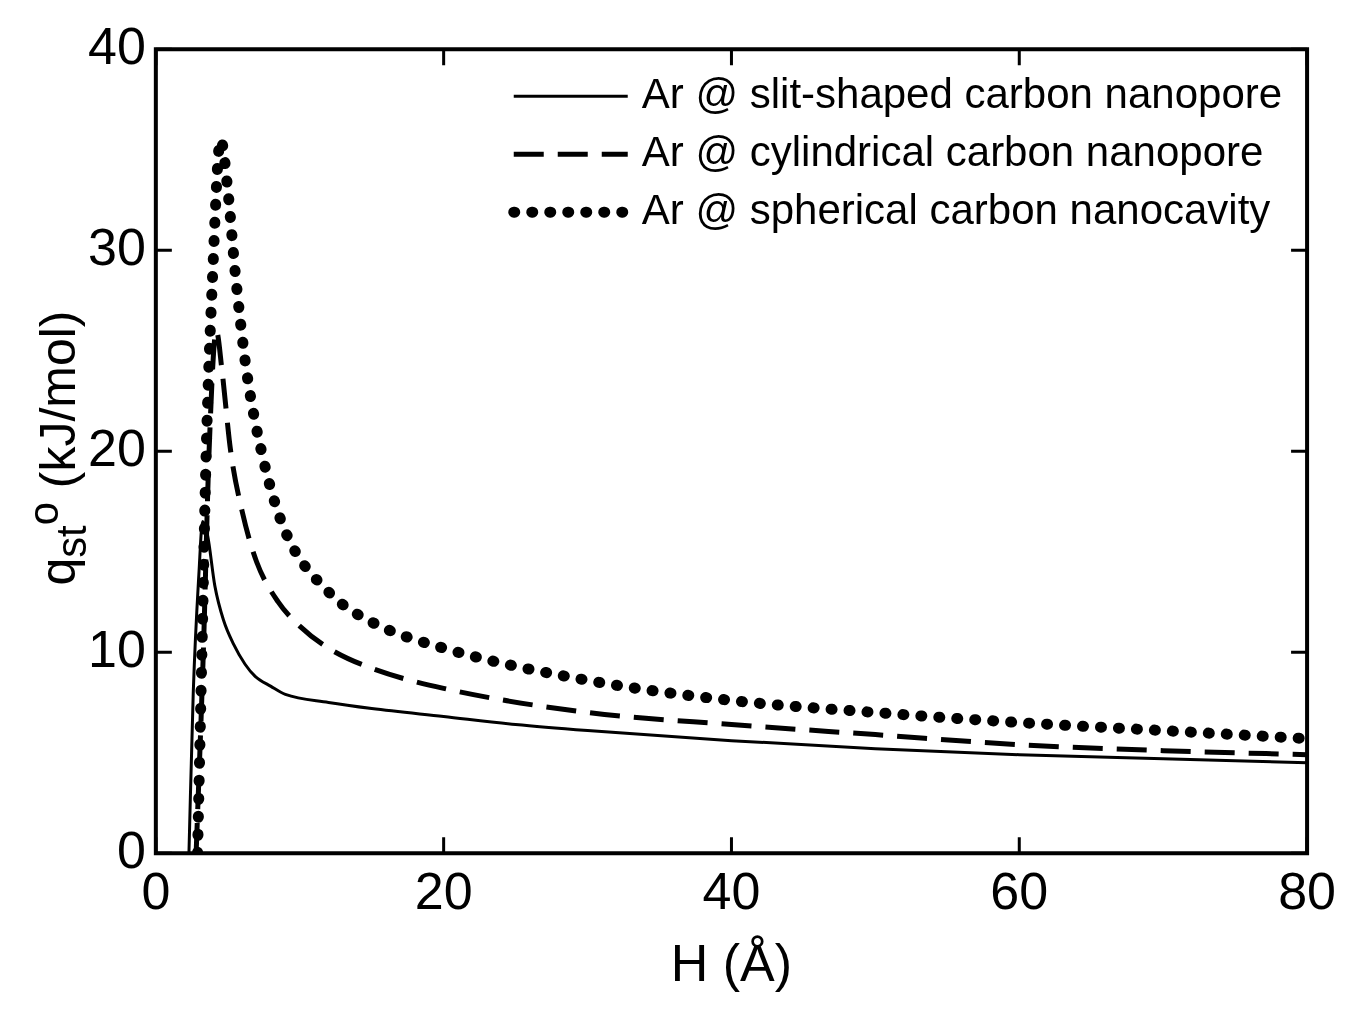 This screenshot has width=1354, height=1014. Describe the element at coordinates (956, 209) in the screenshot. I see `legend-label: Ar @ spherical carbon nanocavity` at that location.